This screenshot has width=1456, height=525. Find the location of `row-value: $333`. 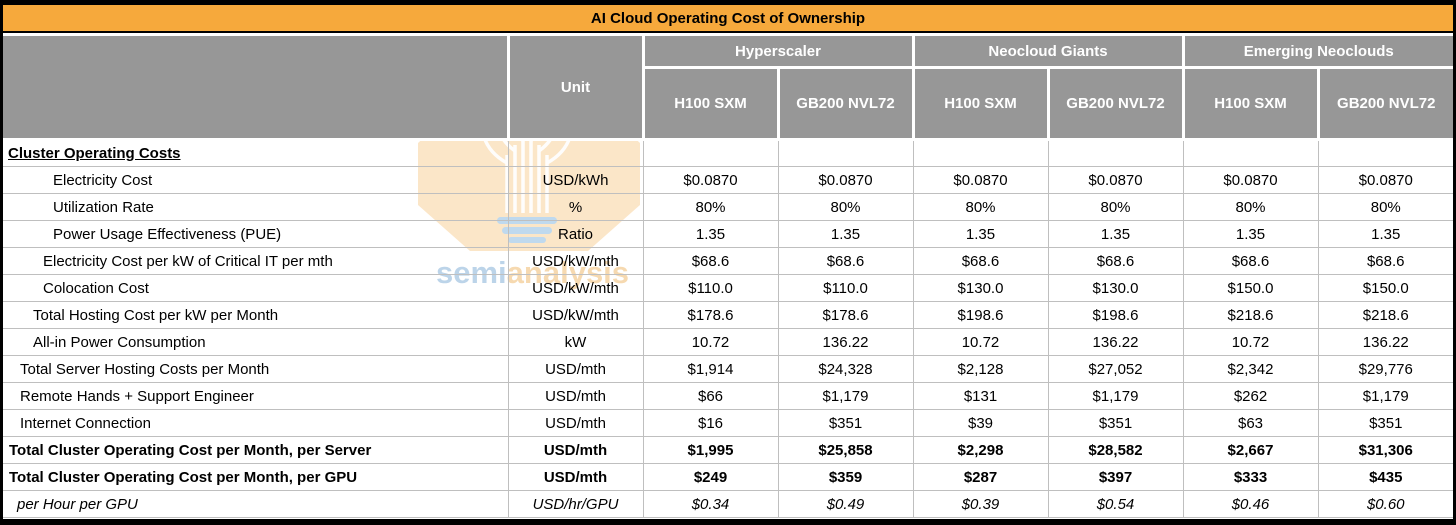

row-value: $333 is located at coordinates (1250, 477).